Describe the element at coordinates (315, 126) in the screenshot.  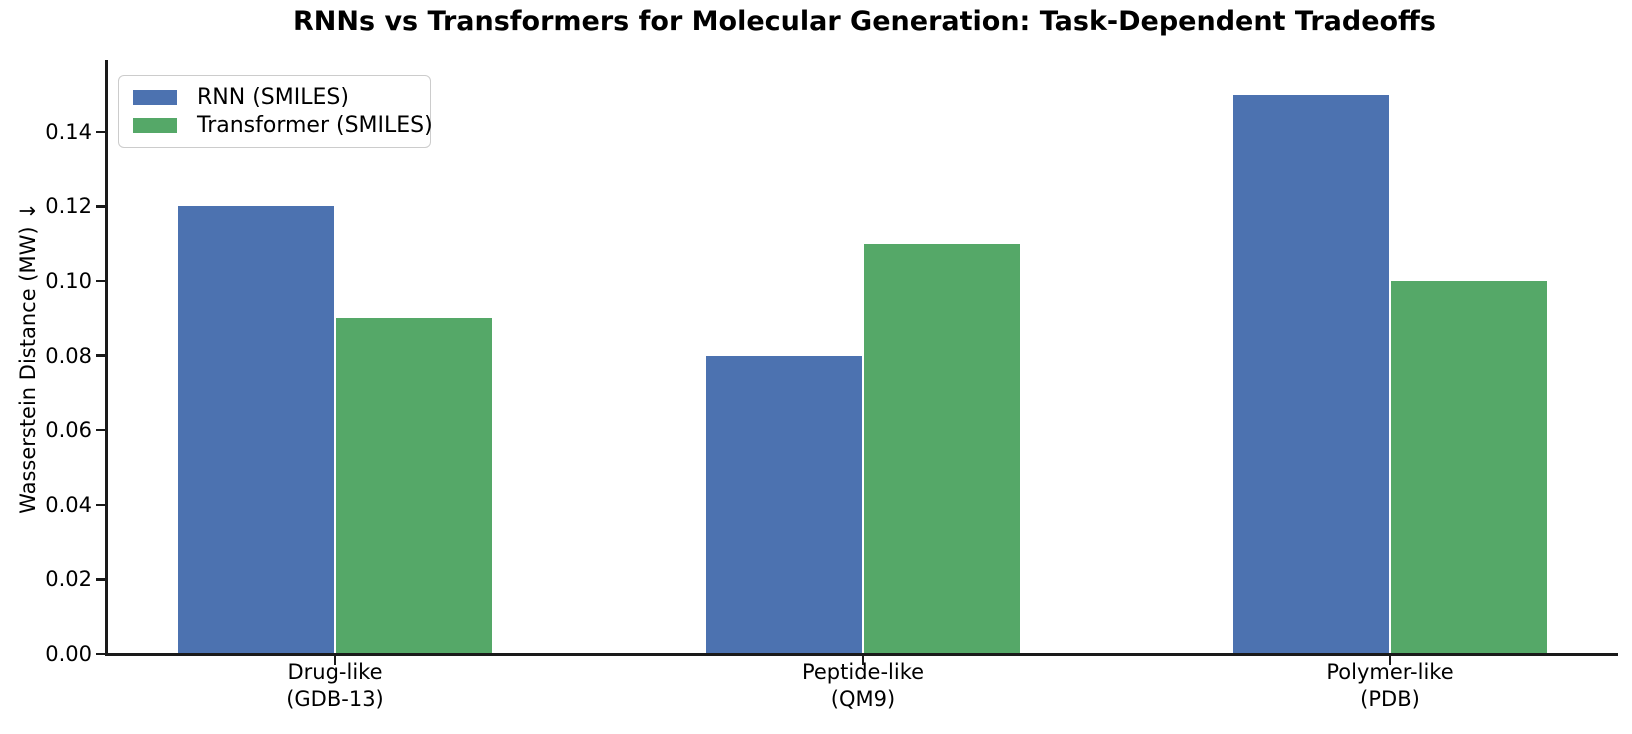
I see `legend-label-transformer: Transformer (SMILES)` at that location.